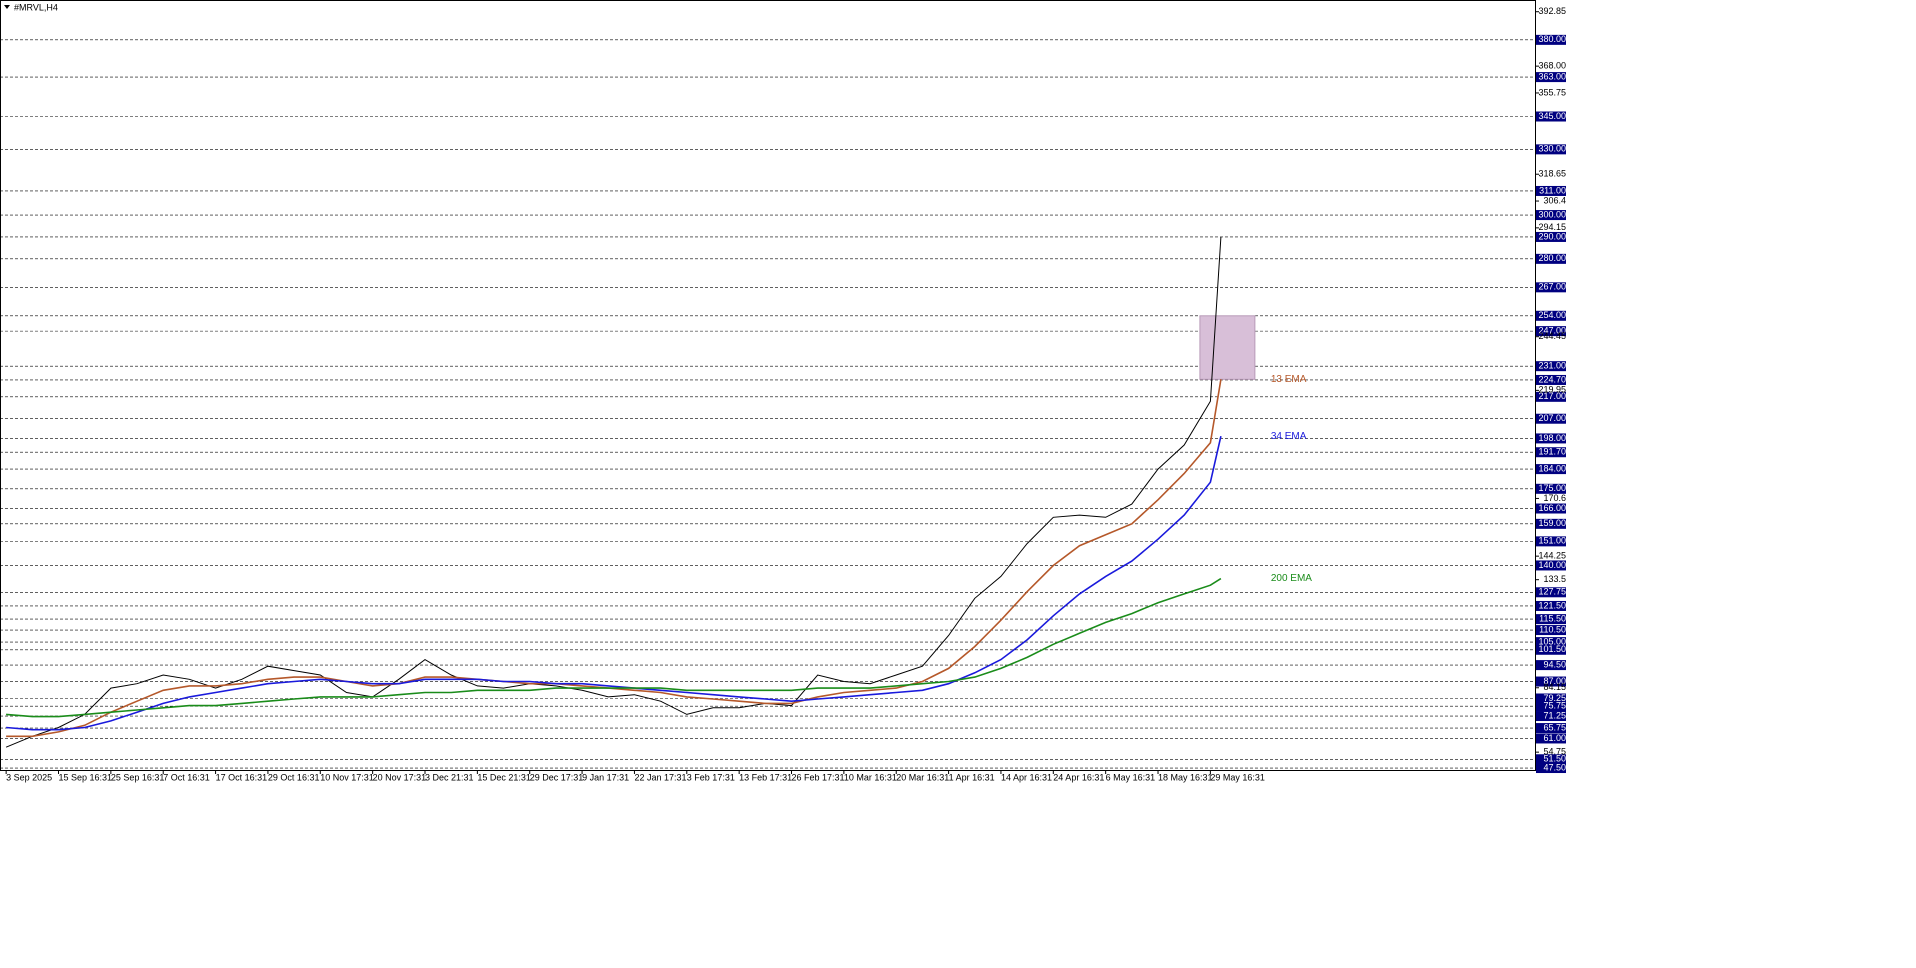  Describe the element at coordinates (1554, 752) in the screenshot. I see `y-tick-label: 54.75` at that location.